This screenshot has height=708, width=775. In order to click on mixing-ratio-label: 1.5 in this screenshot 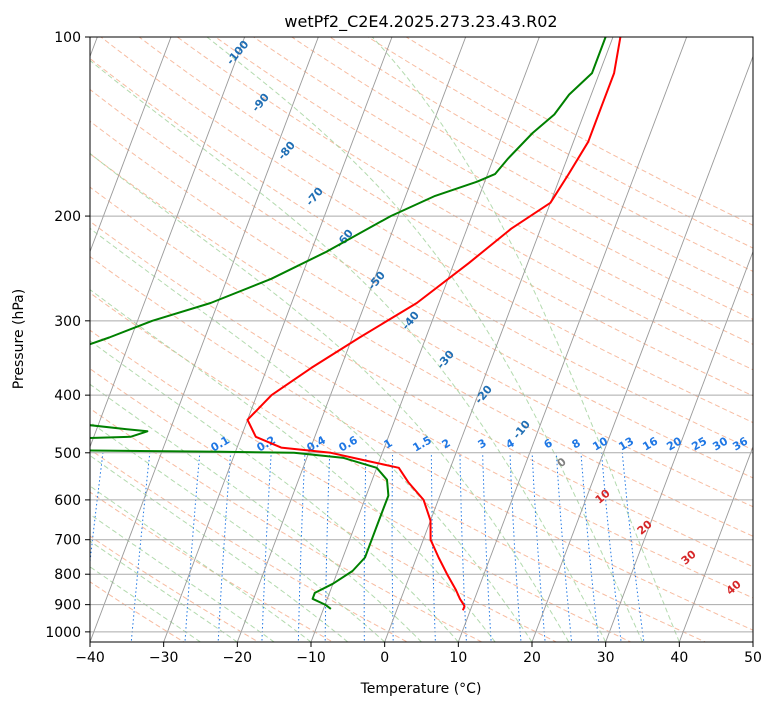, I will do `click(422, 443)`.